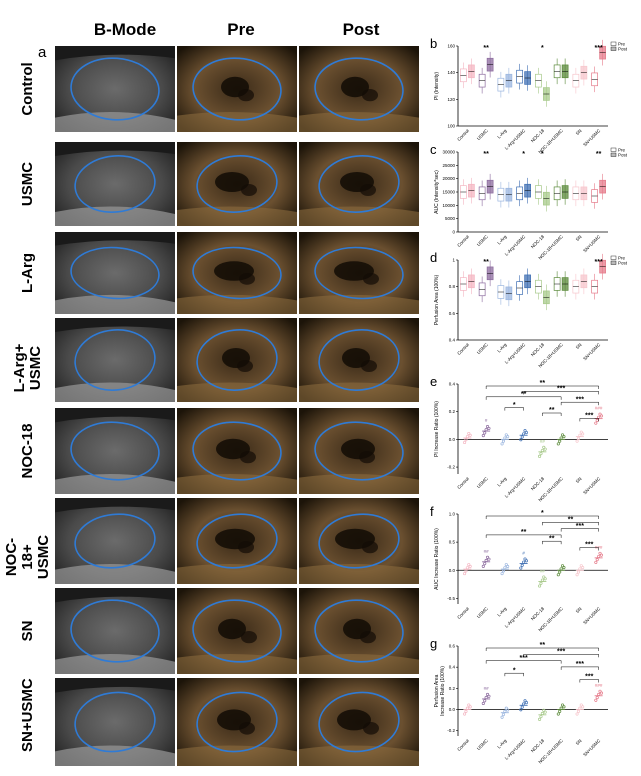 The height and width of the screenshot is (776, 641). Describe the element at coordinates (448, 192) in the screenshot. I see `ytick-label-c: 15000` at that location.